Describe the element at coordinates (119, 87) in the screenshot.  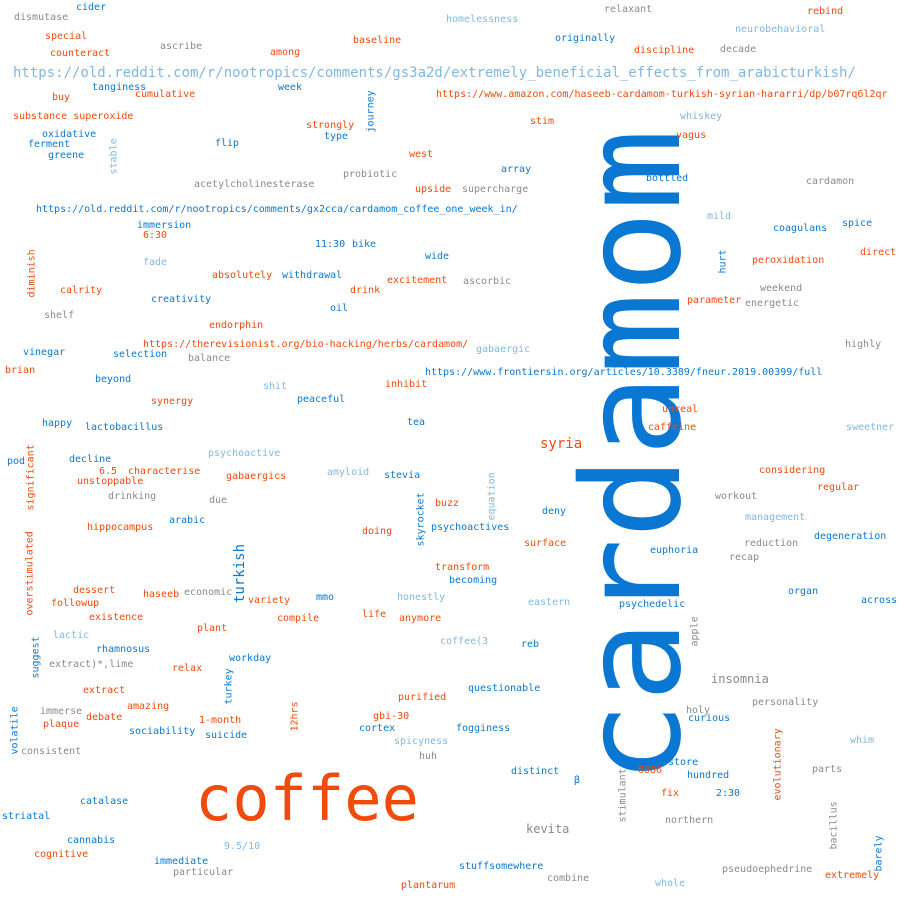
I see `word-tanginess: tanginess` at that location.